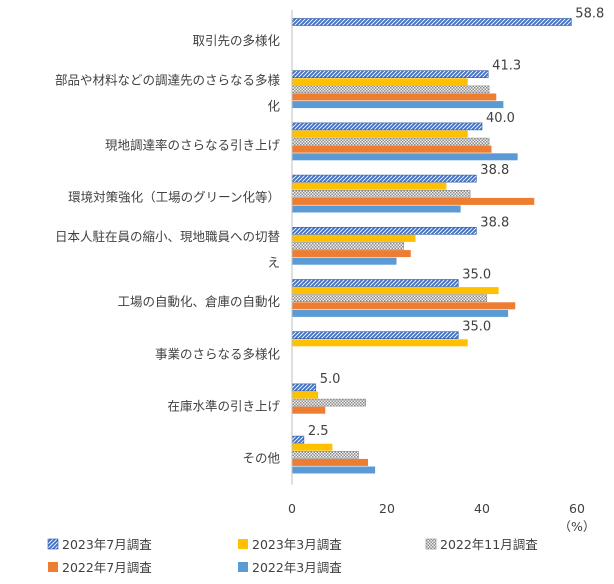 This screenshot has width=614, height=584. Describe the element at coordinates (174, 197) in the screenshot. I see `category-label: 環境対策強化（工場のグリーン化等）` at that location.